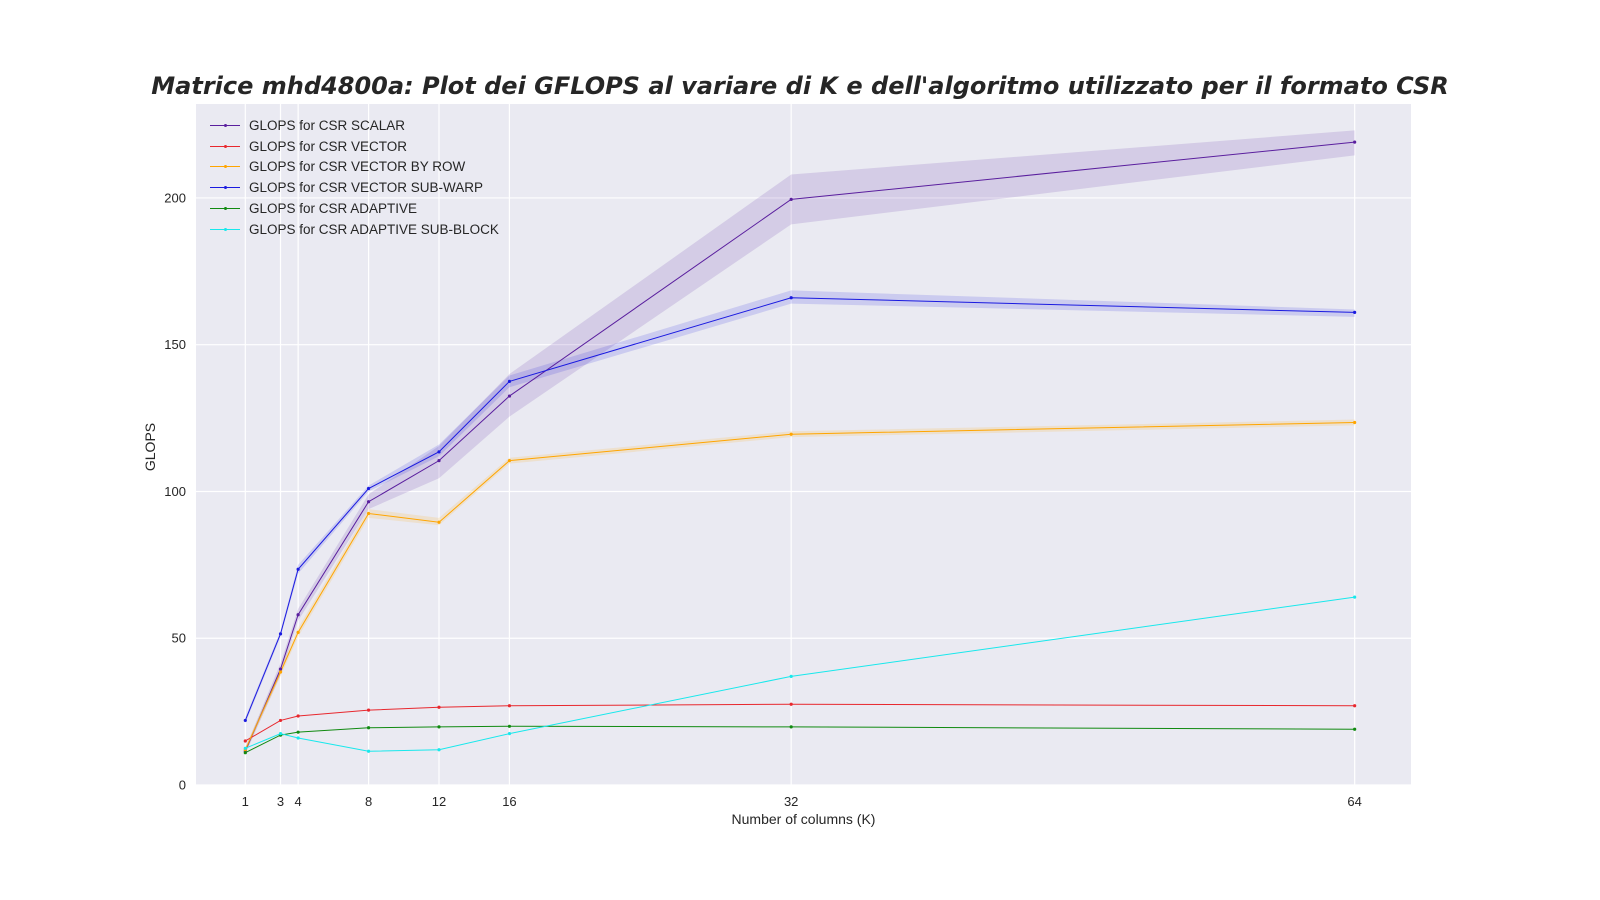 The width and height of the screenshot is (1600, 900). Describe the element at coordinates (800, 674) in the screenshot. I see `series-5-line` at that location.